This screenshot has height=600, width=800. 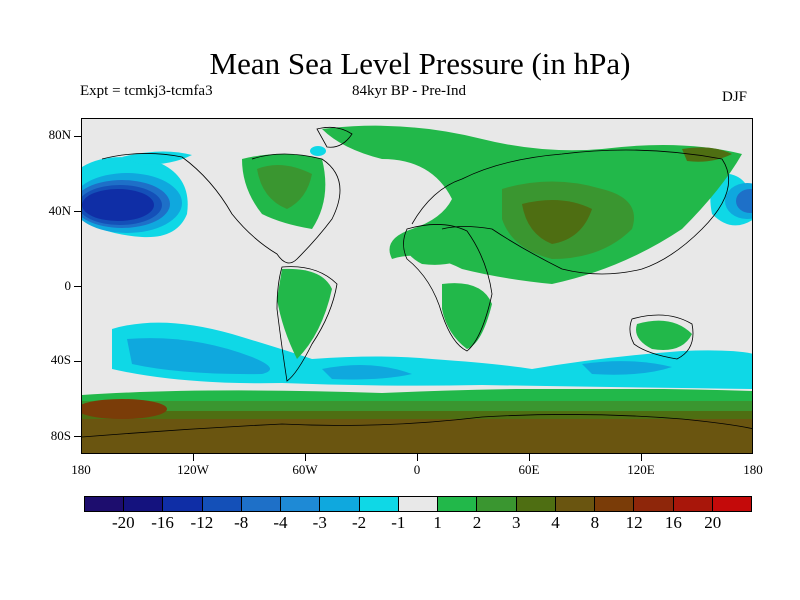 I want to click on legend-label: -16, so click(x=162, y=522).